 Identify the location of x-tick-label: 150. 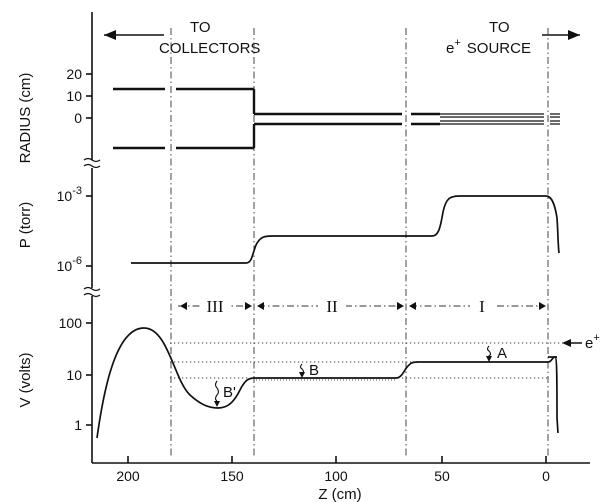
(232, 476).